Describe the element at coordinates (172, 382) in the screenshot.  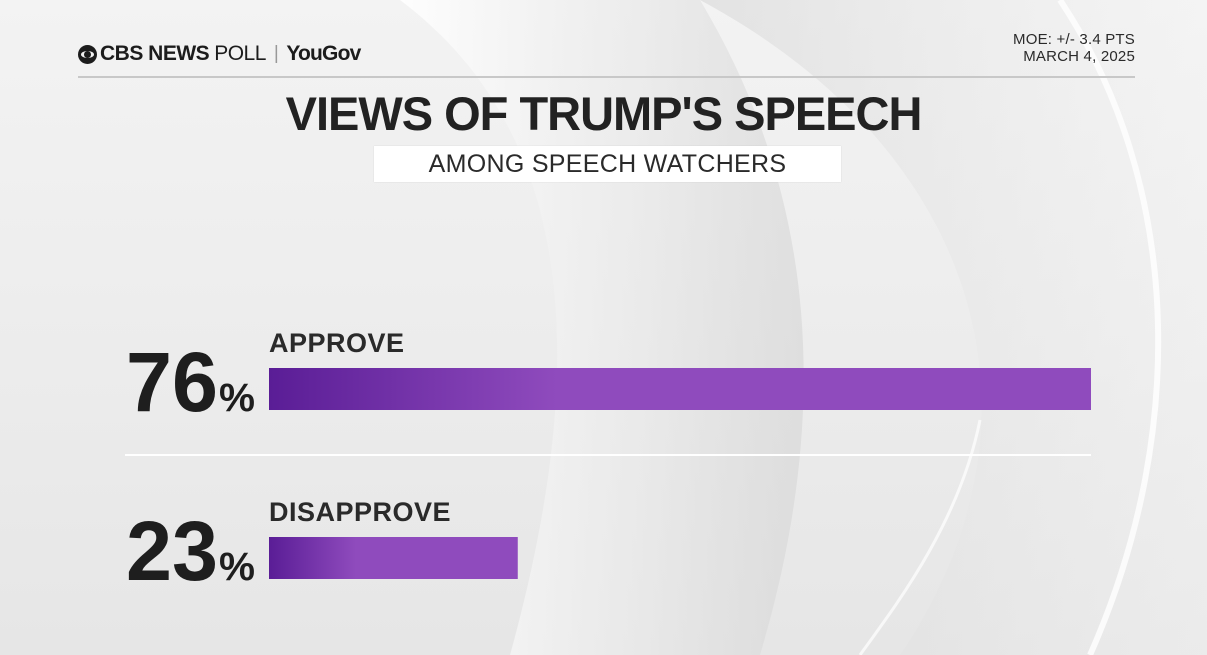
I see `value-label: 76` at that location.